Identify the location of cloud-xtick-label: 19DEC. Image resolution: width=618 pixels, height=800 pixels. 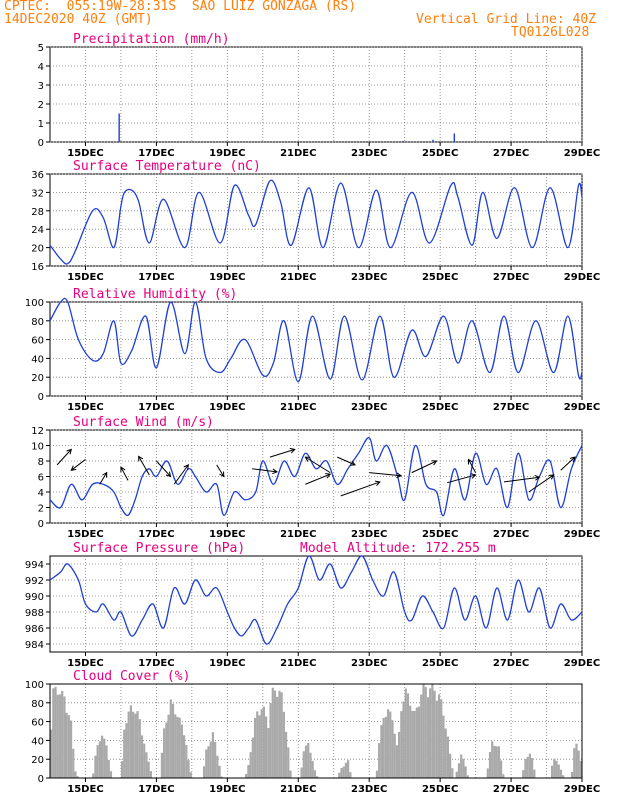
(227, 789).